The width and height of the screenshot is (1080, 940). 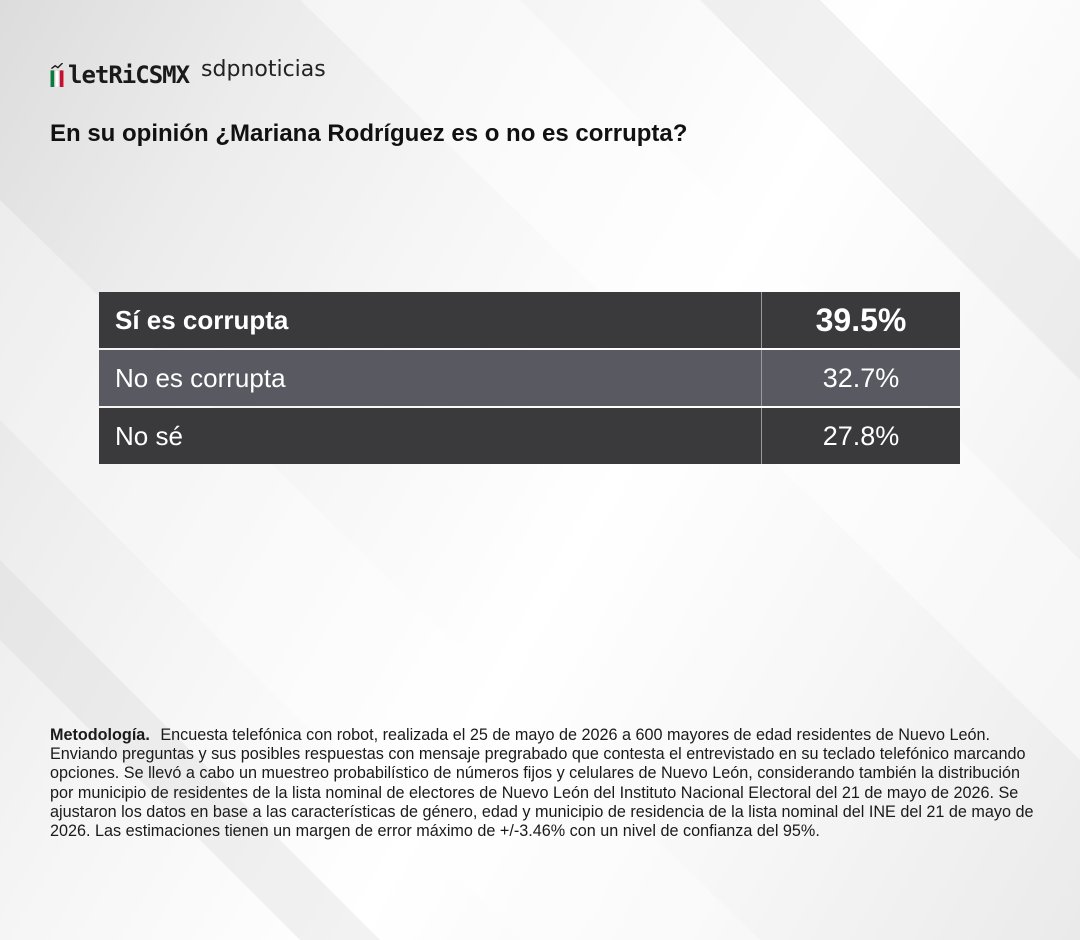 What do you see at coordinates (129, 75) in the screenshot?
I see `logo-text: letRiCSMX` at bounding box center [129, 75].